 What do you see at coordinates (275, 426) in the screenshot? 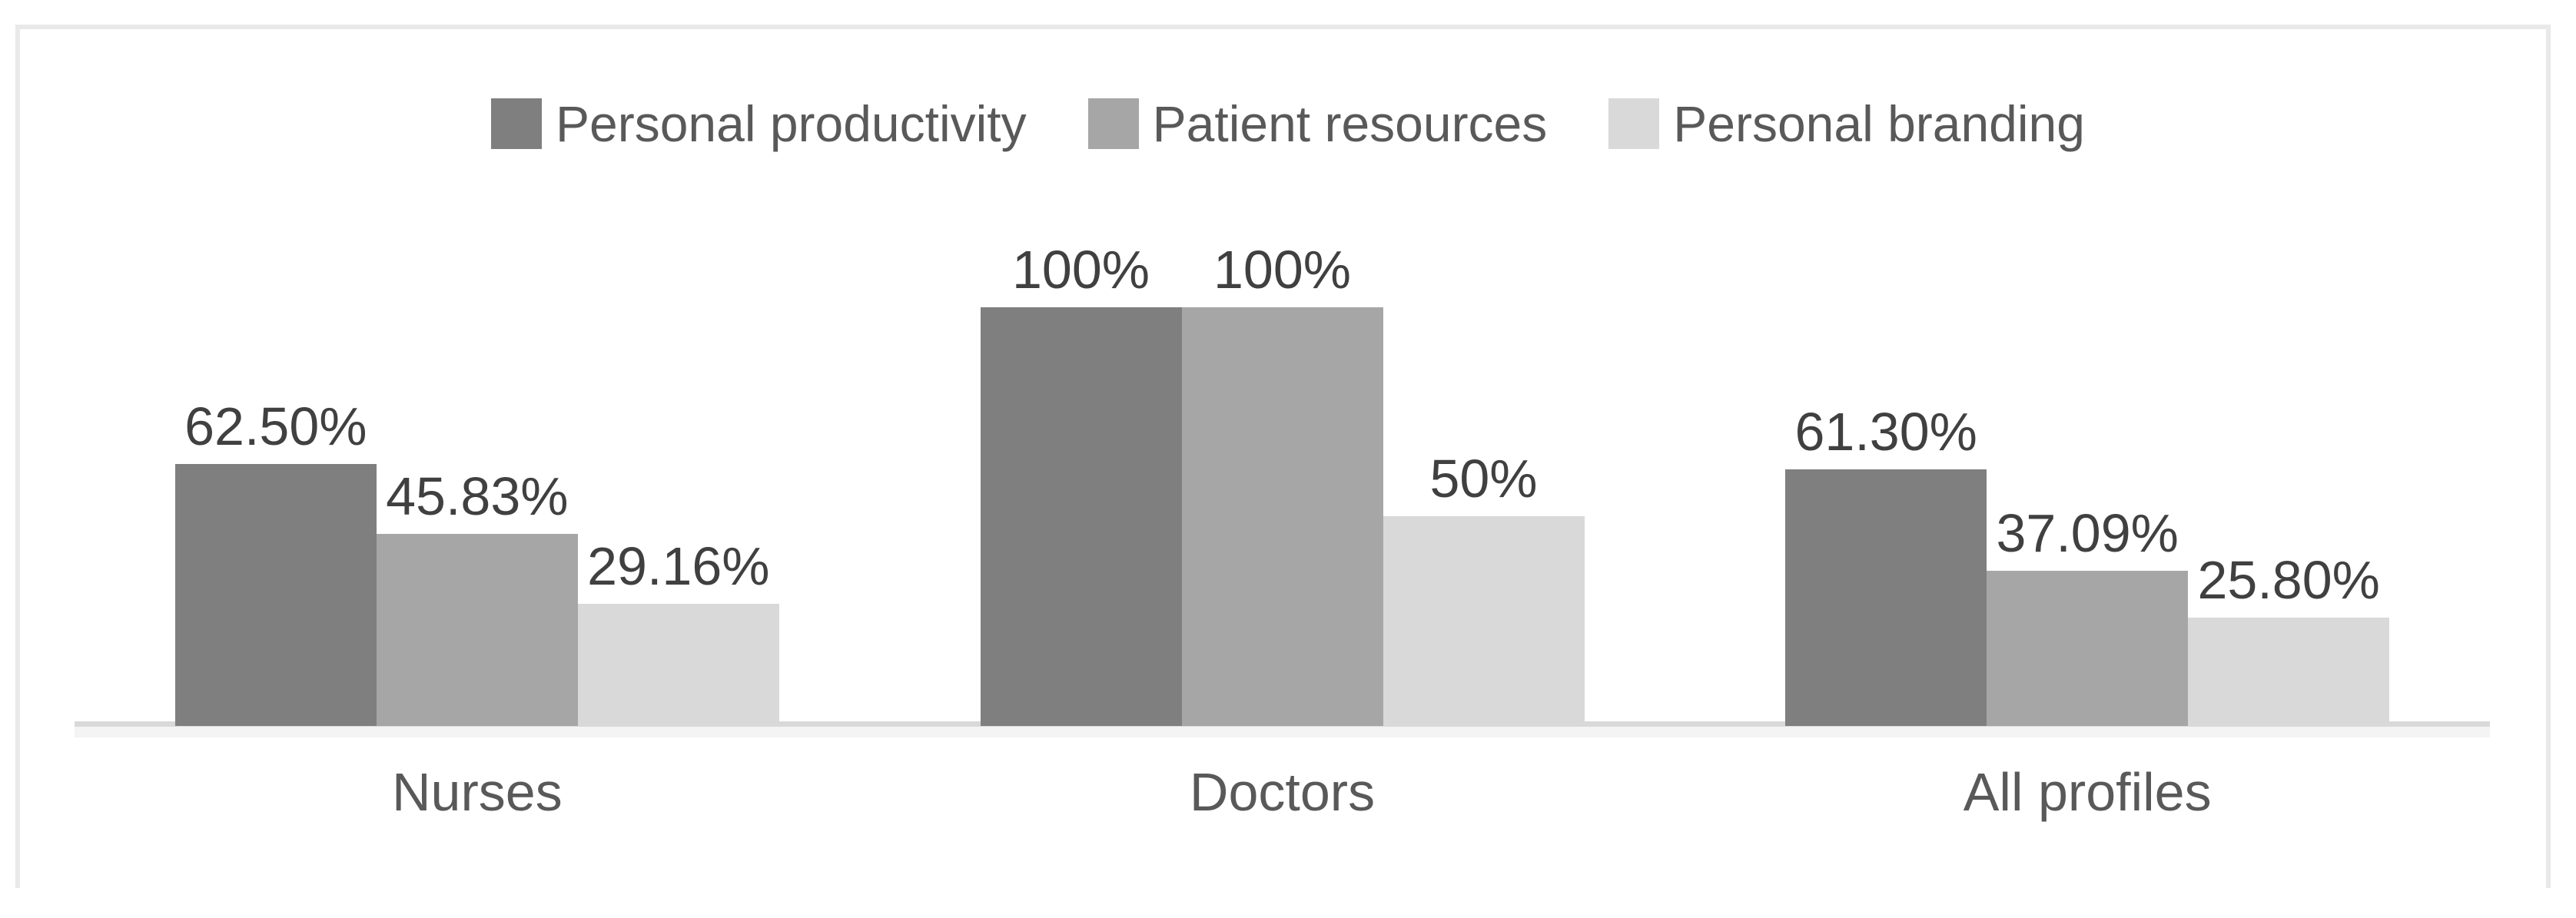
I see `bar-value-label: 62.50%` at bounding box center [275, 426].